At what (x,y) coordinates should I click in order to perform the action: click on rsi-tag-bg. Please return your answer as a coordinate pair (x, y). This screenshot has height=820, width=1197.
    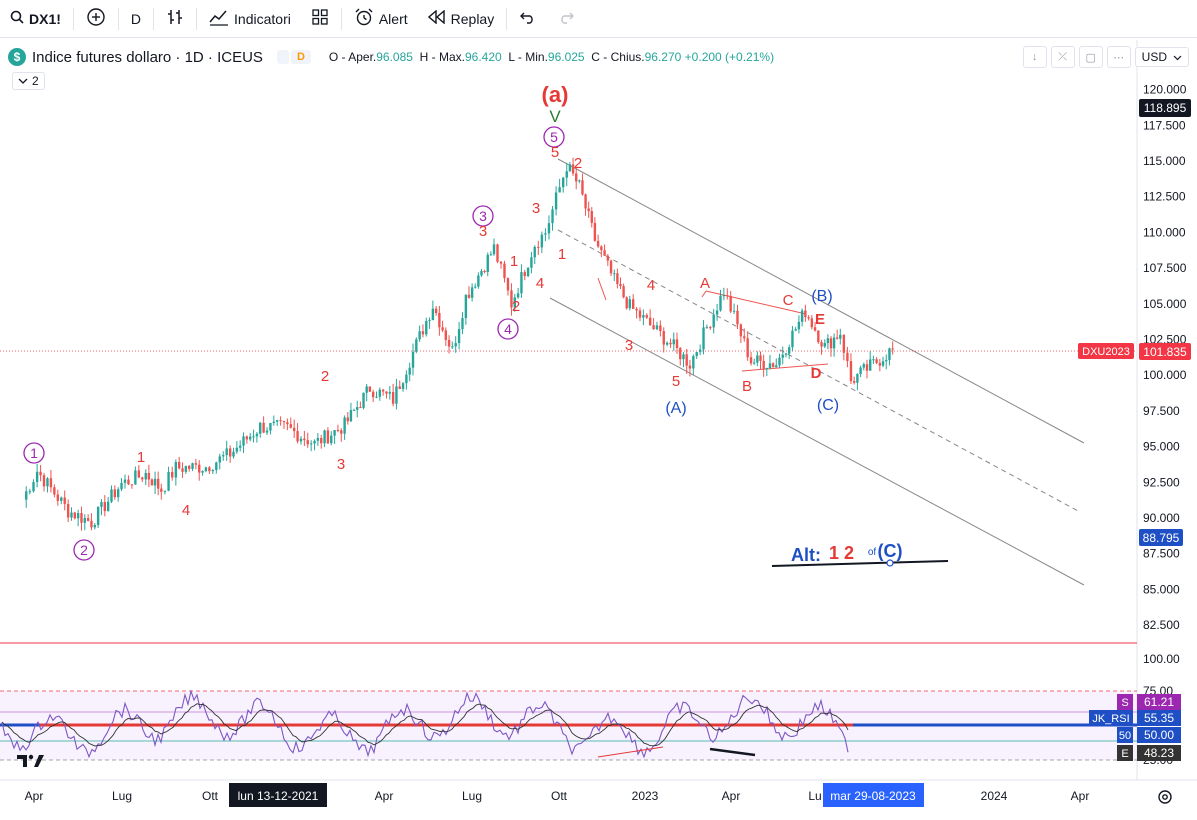
    Looking at the image, I should click on (1125, 702).